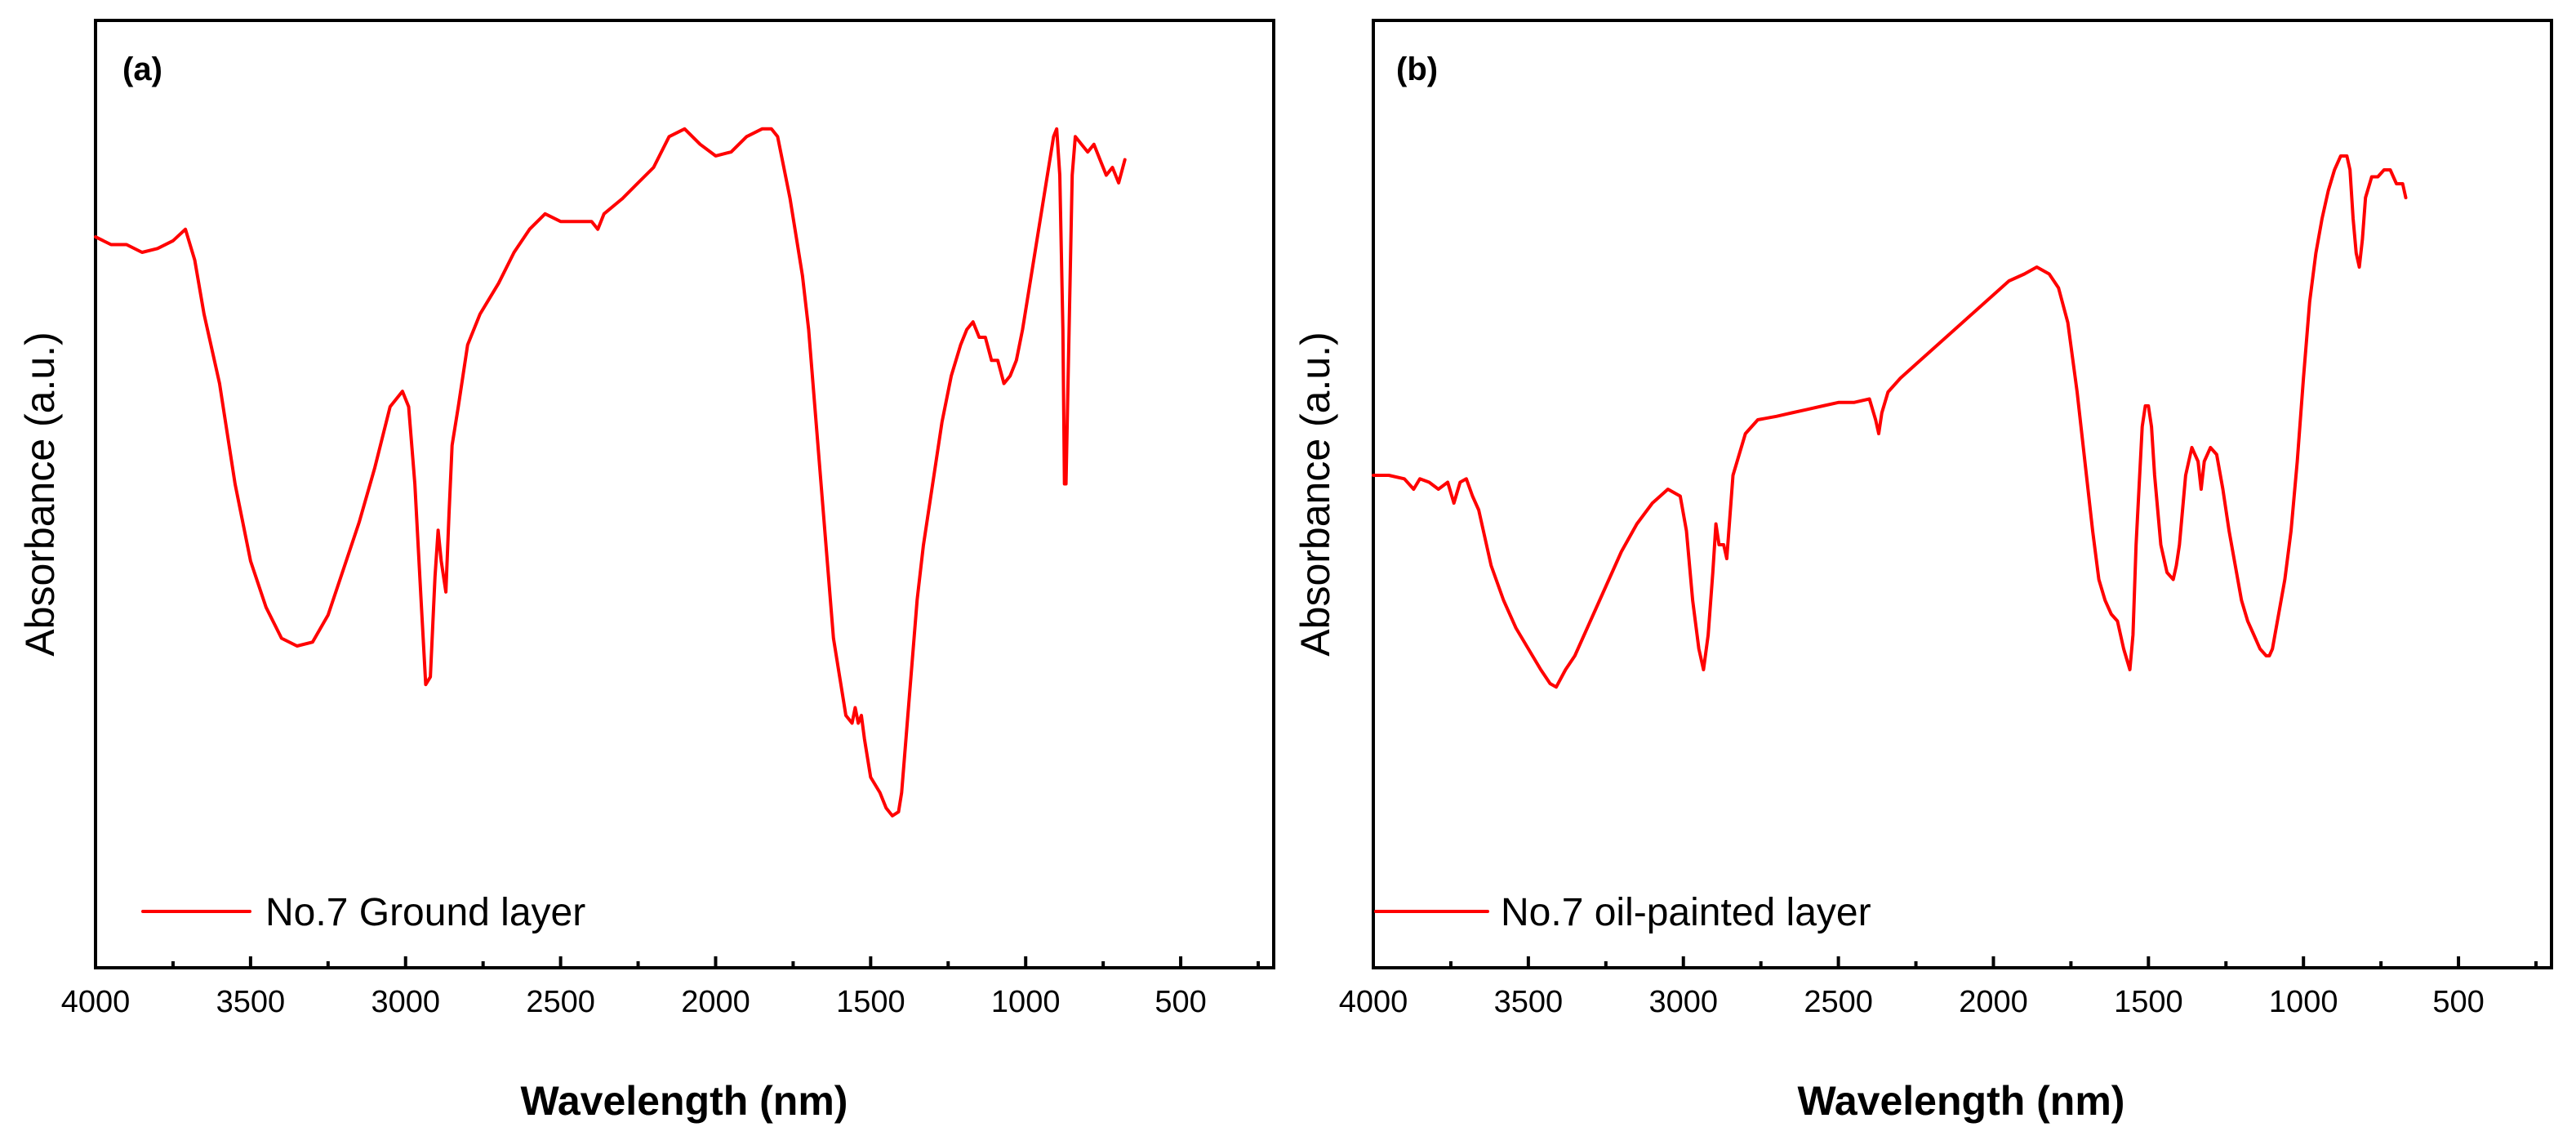  I want to click on panel-a-x-tick-label-4000: 4000, so click(96, 1002).